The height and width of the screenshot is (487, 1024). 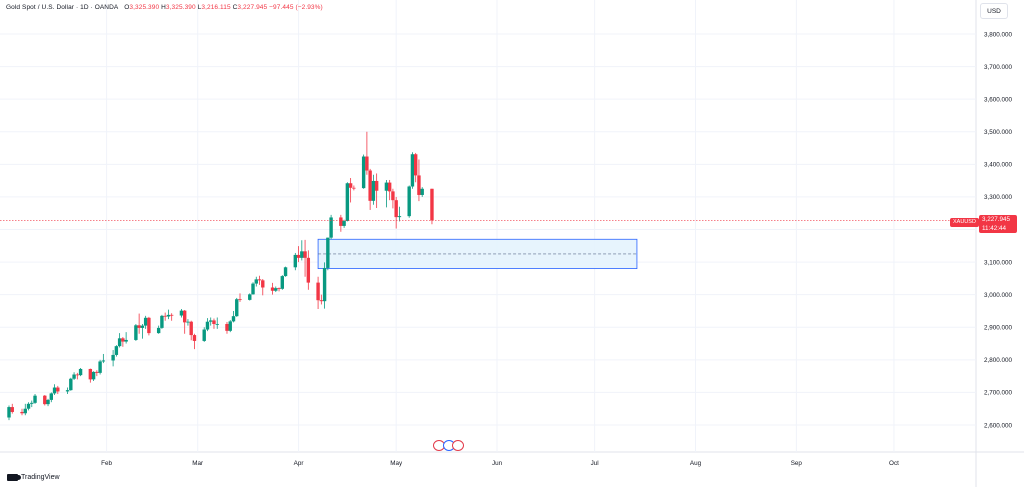 What do you see at coordinates (998, 425) in the screenshot?
I see `y-tick-label: 2,600.000` at bounding box center [998, 425].